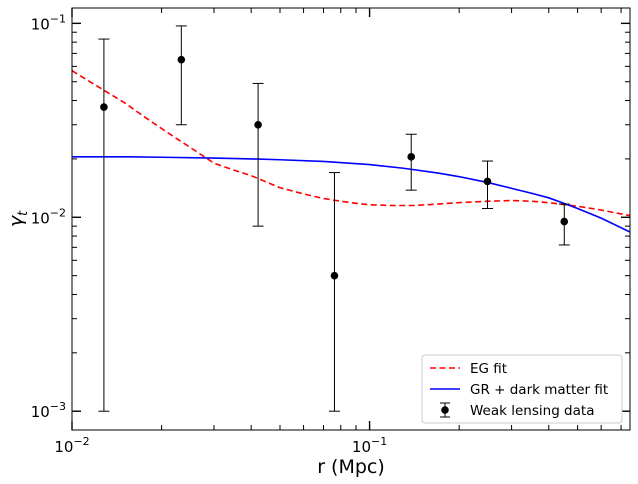  What do you see at coordinates (351, 194) in the screenshot?
I see `series-line-gr-dark-matter-fit` at bounding box center [351, 194].